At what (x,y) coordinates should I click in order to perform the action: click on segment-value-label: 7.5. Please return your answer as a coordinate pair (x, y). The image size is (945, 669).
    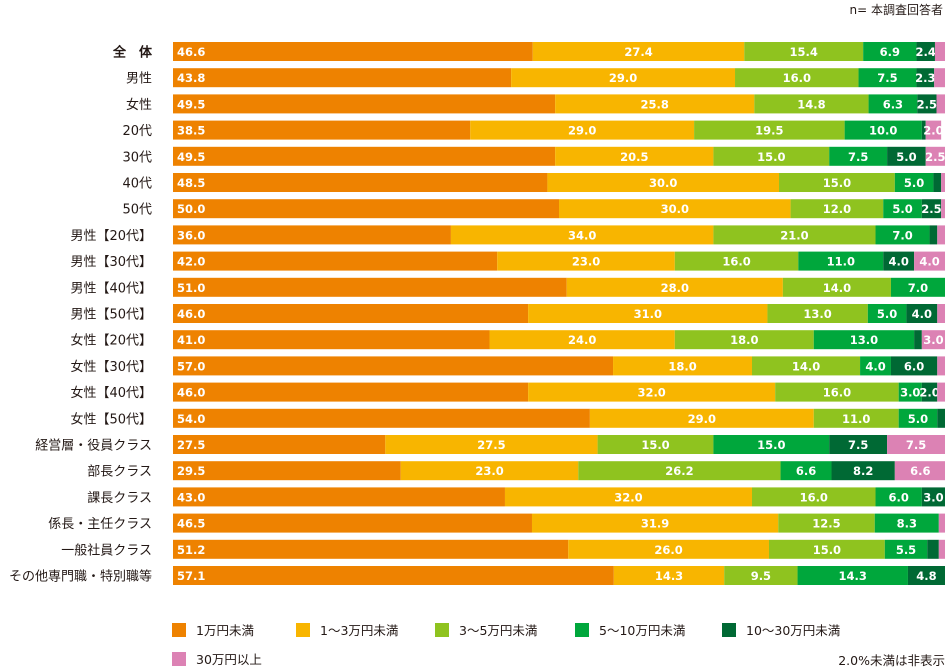
    Looking at the image, I should click on (858, 445).